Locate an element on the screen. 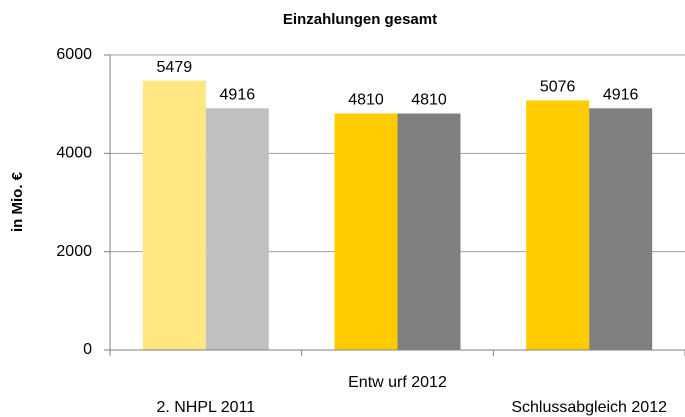 This screenshot has width=685, height=417. data-label: 5076 is located at coordinates (558, 87).